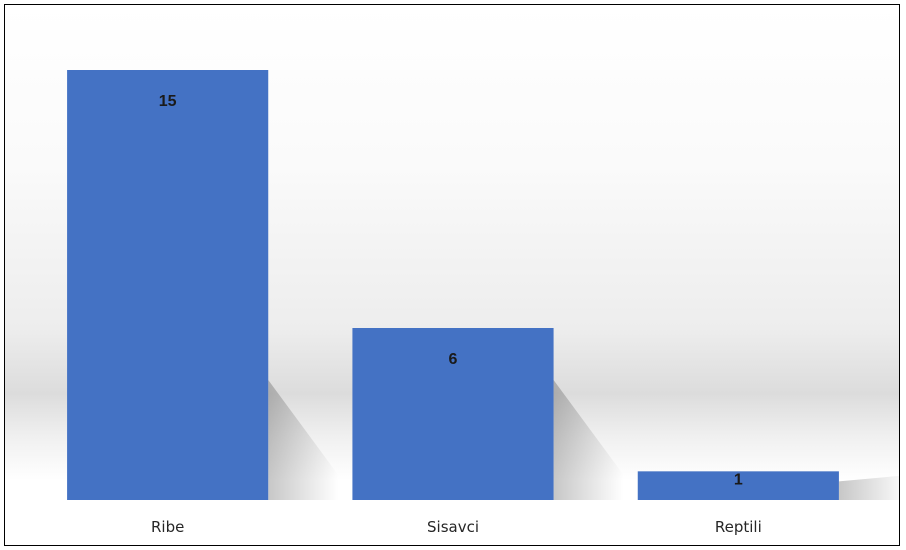 The image size is (906, 550). What do you see at coordinates (168, 101) in the screenshot?
I see `data-label-ribe: 15` at bounding box center [168, 101].